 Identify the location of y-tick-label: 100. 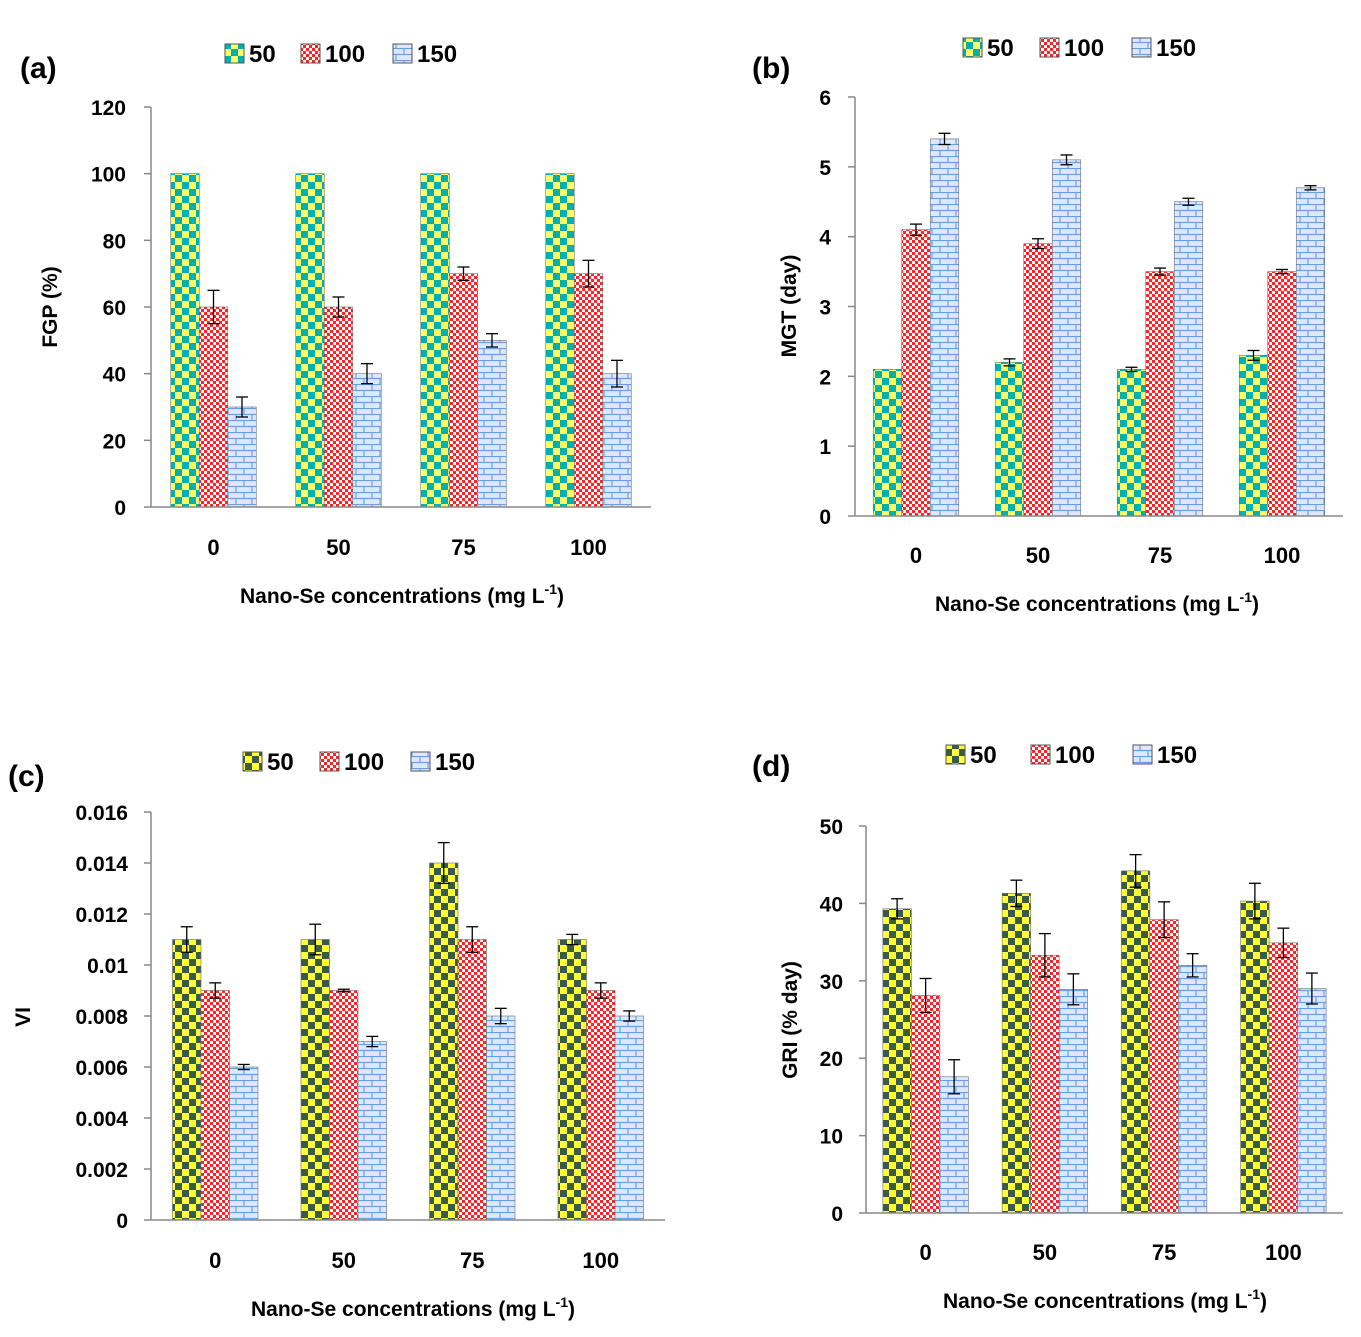
(108, 175).